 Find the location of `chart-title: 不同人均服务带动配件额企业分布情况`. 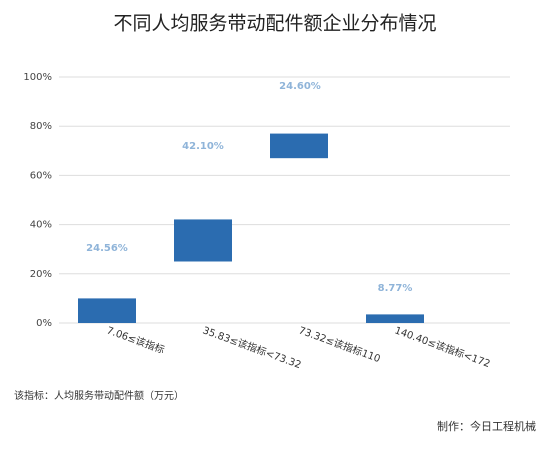

chart-title: 不同人均服务带动配件额企业分布情况 is located at coordinates (274, 24).